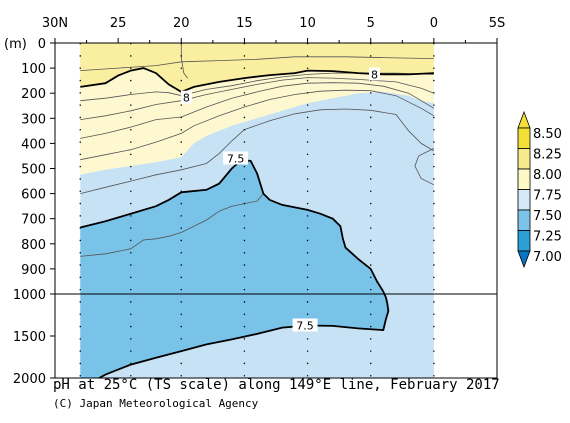 This screenshot has width=570, height=423. What do you see at coordinates (33, 69) in the screenshot?
I see `y-tick-label: 100` at bounding box center [33, 69].